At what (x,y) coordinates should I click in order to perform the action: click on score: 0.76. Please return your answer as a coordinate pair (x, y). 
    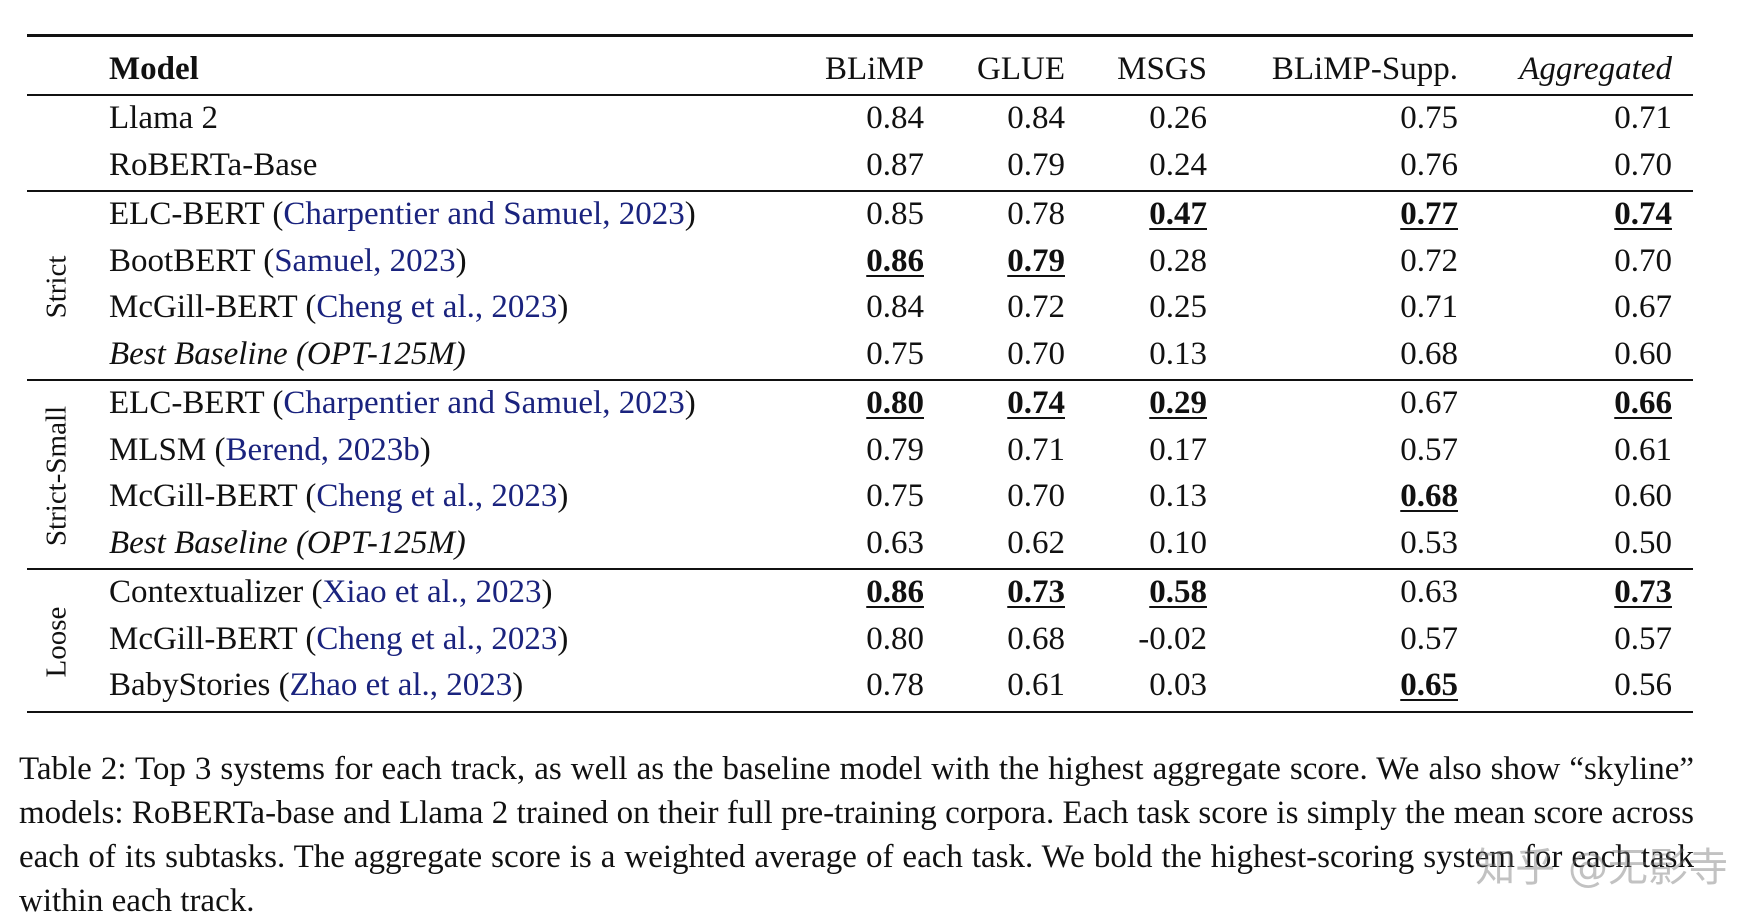
    Looking at the image, I should click on (1429, 164).